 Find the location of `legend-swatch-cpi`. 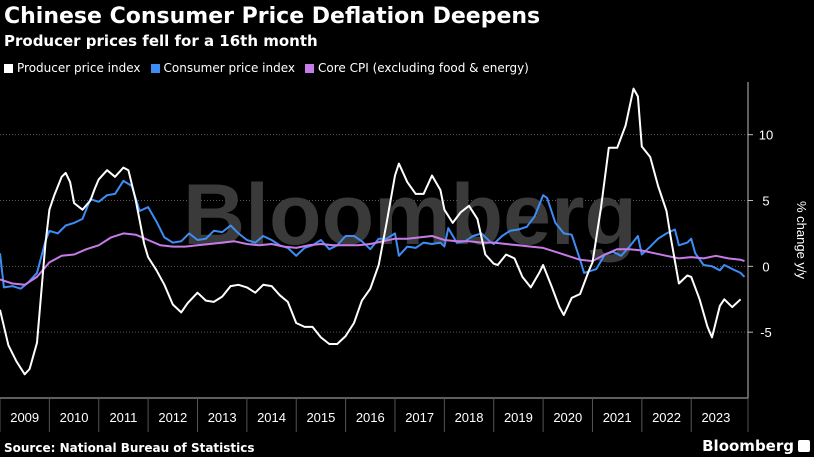

legend-swatch-cpi is located at coordinates (155, 68).